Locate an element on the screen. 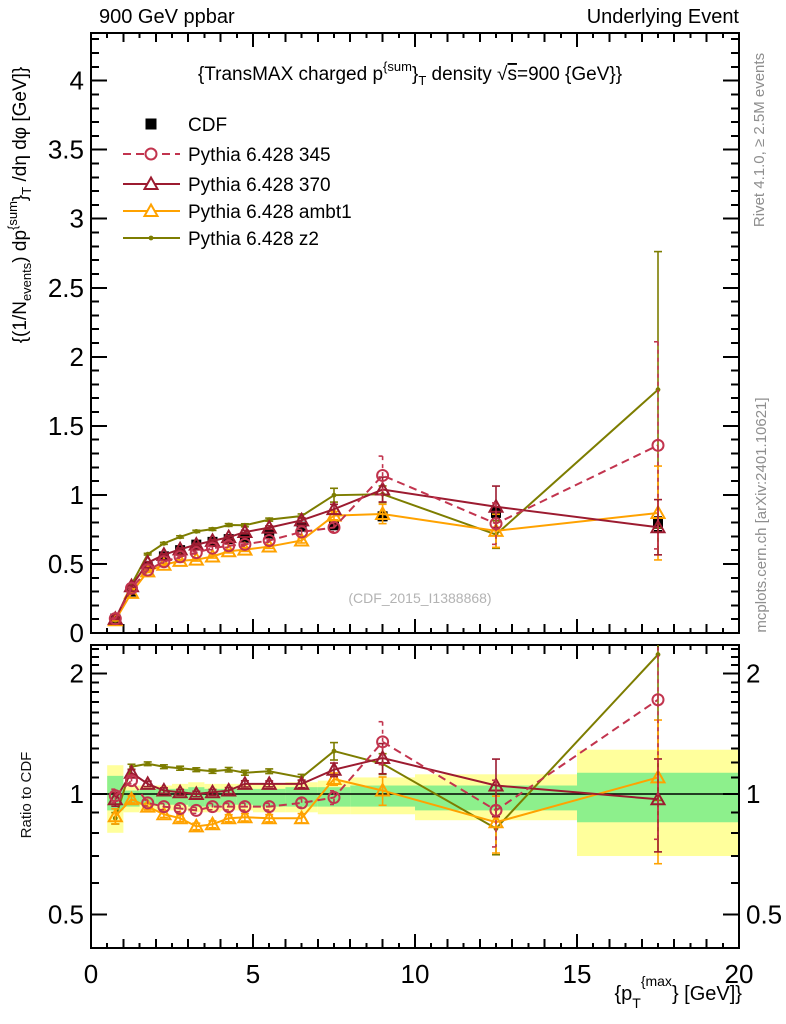  ytick-label-top: 1.5 is located at coordinates (66, 426).